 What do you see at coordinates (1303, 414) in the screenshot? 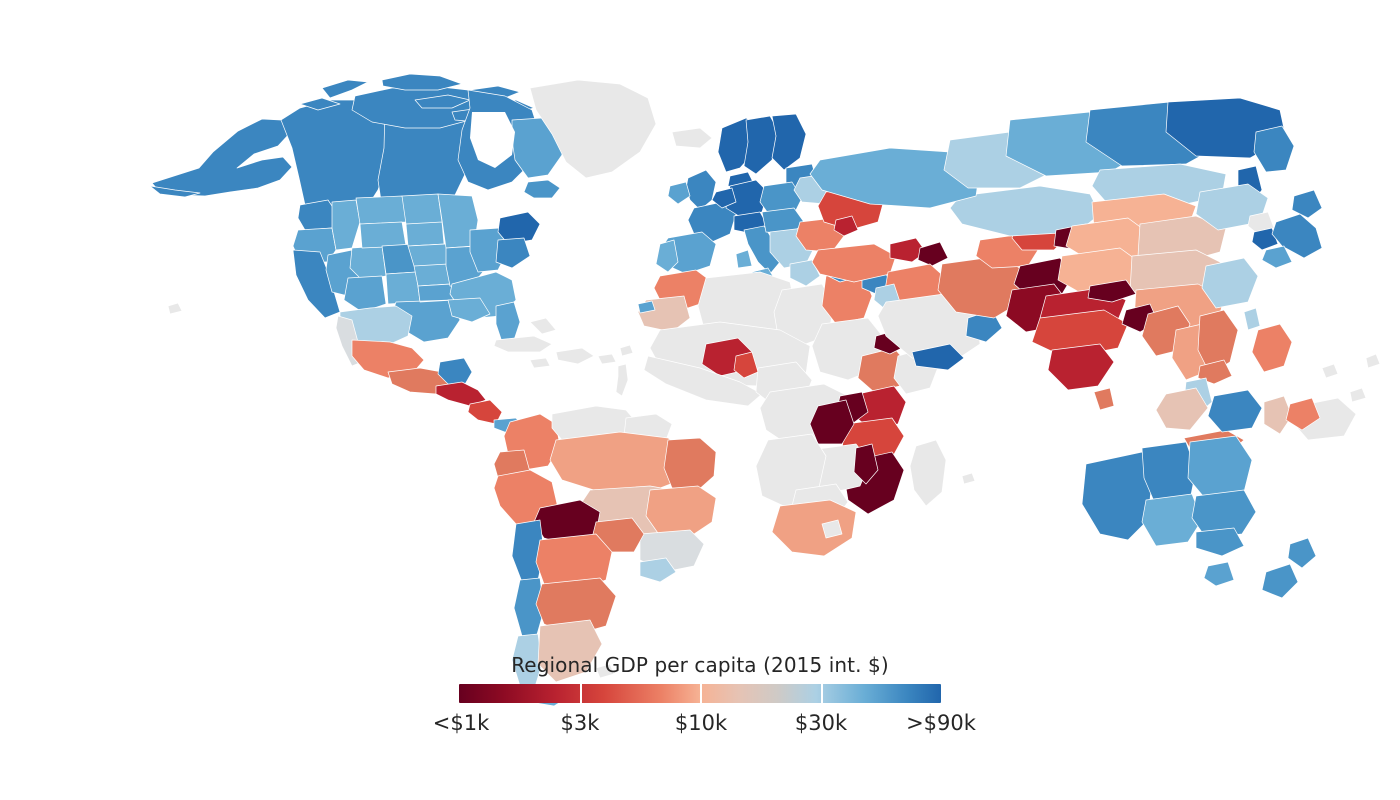
I see `region-papua-west` at bounding box center [1303, 414].